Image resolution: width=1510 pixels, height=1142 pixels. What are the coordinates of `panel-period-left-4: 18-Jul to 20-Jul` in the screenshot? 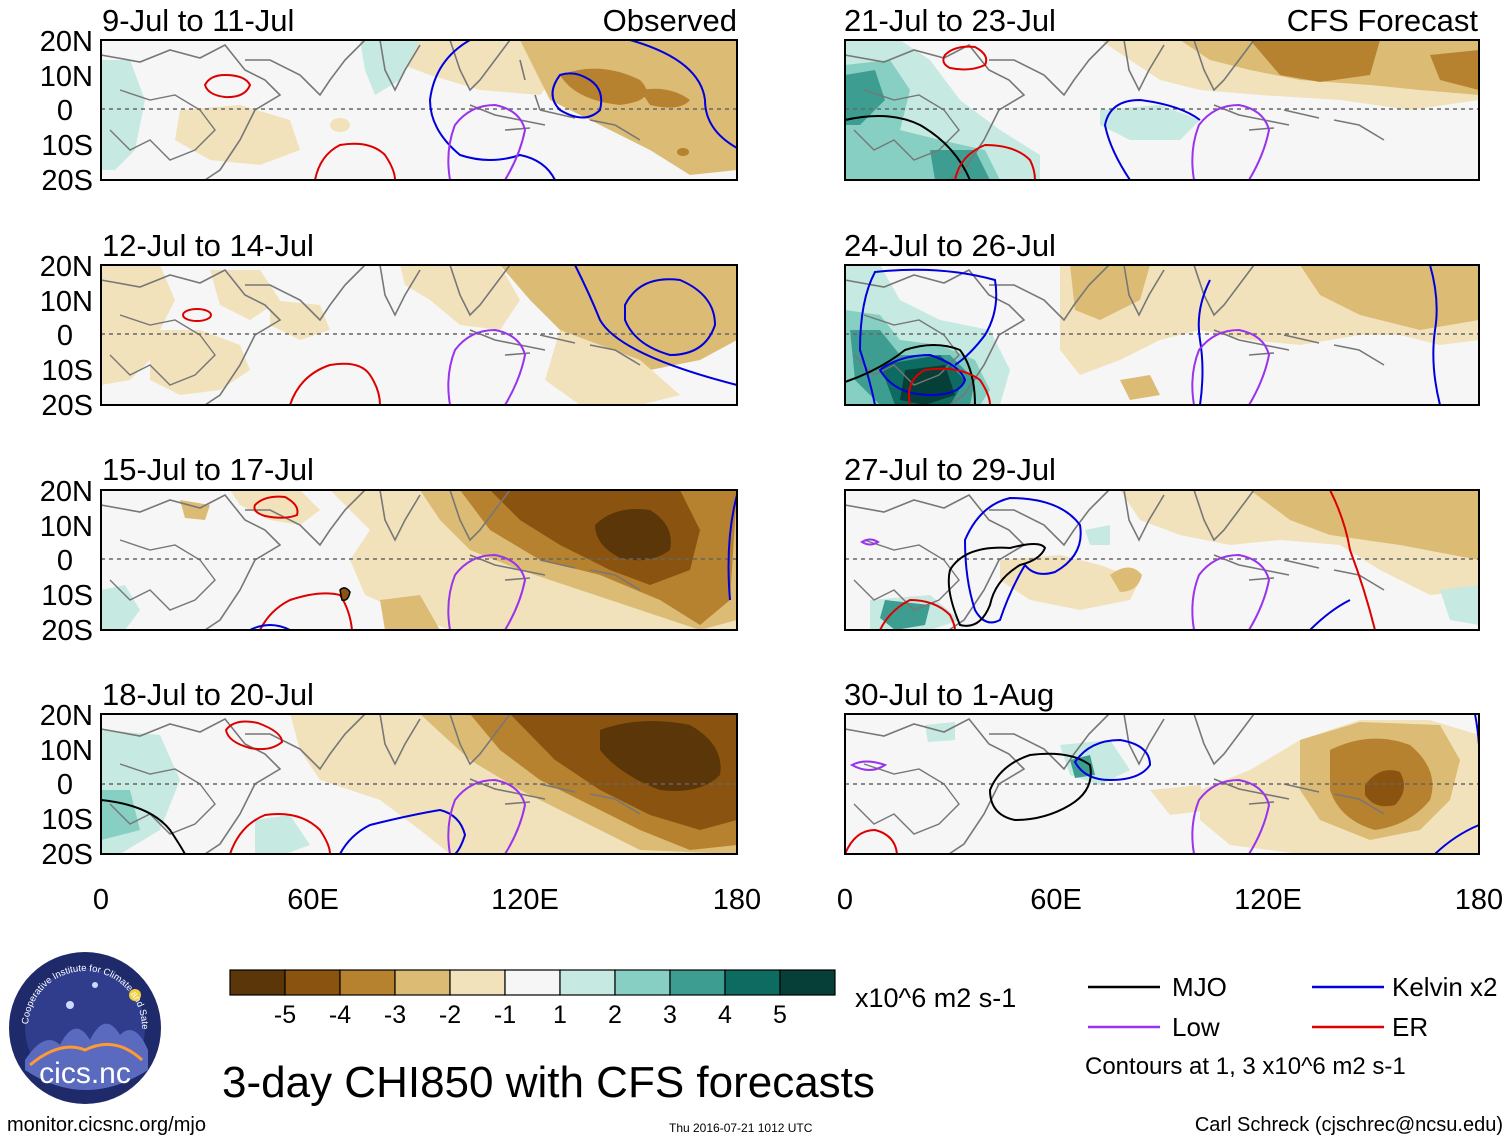 It's located at (208, 694).